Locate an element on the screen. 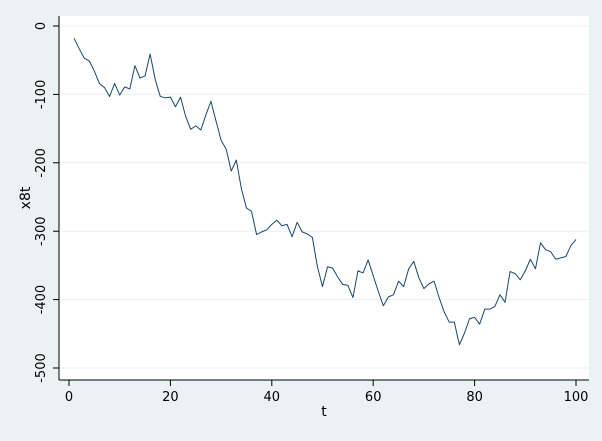 The image size is (602, 441). x-axis-label: t is located at coordinates (324, 412).